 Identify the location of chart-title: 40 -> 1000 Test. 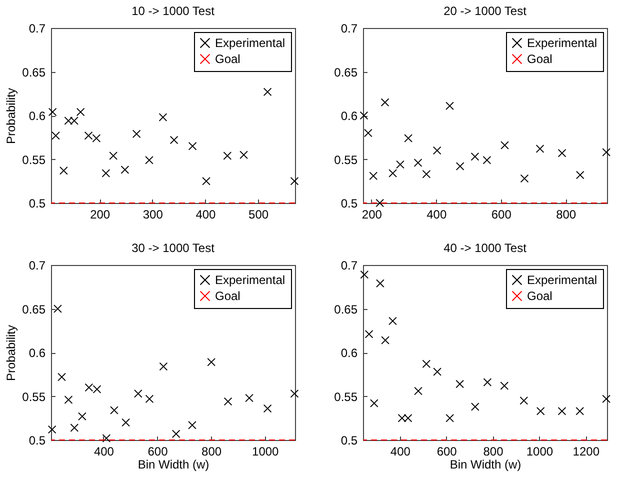
(486, 248).